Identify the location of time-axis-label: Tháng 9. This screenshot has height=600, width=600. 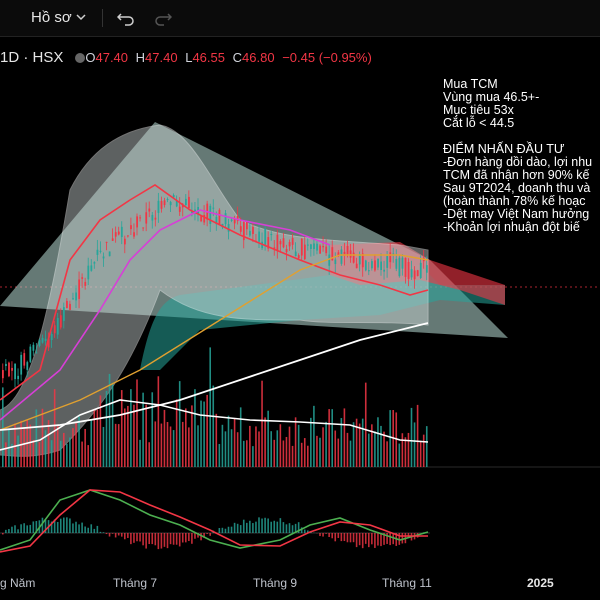
(275, 583).